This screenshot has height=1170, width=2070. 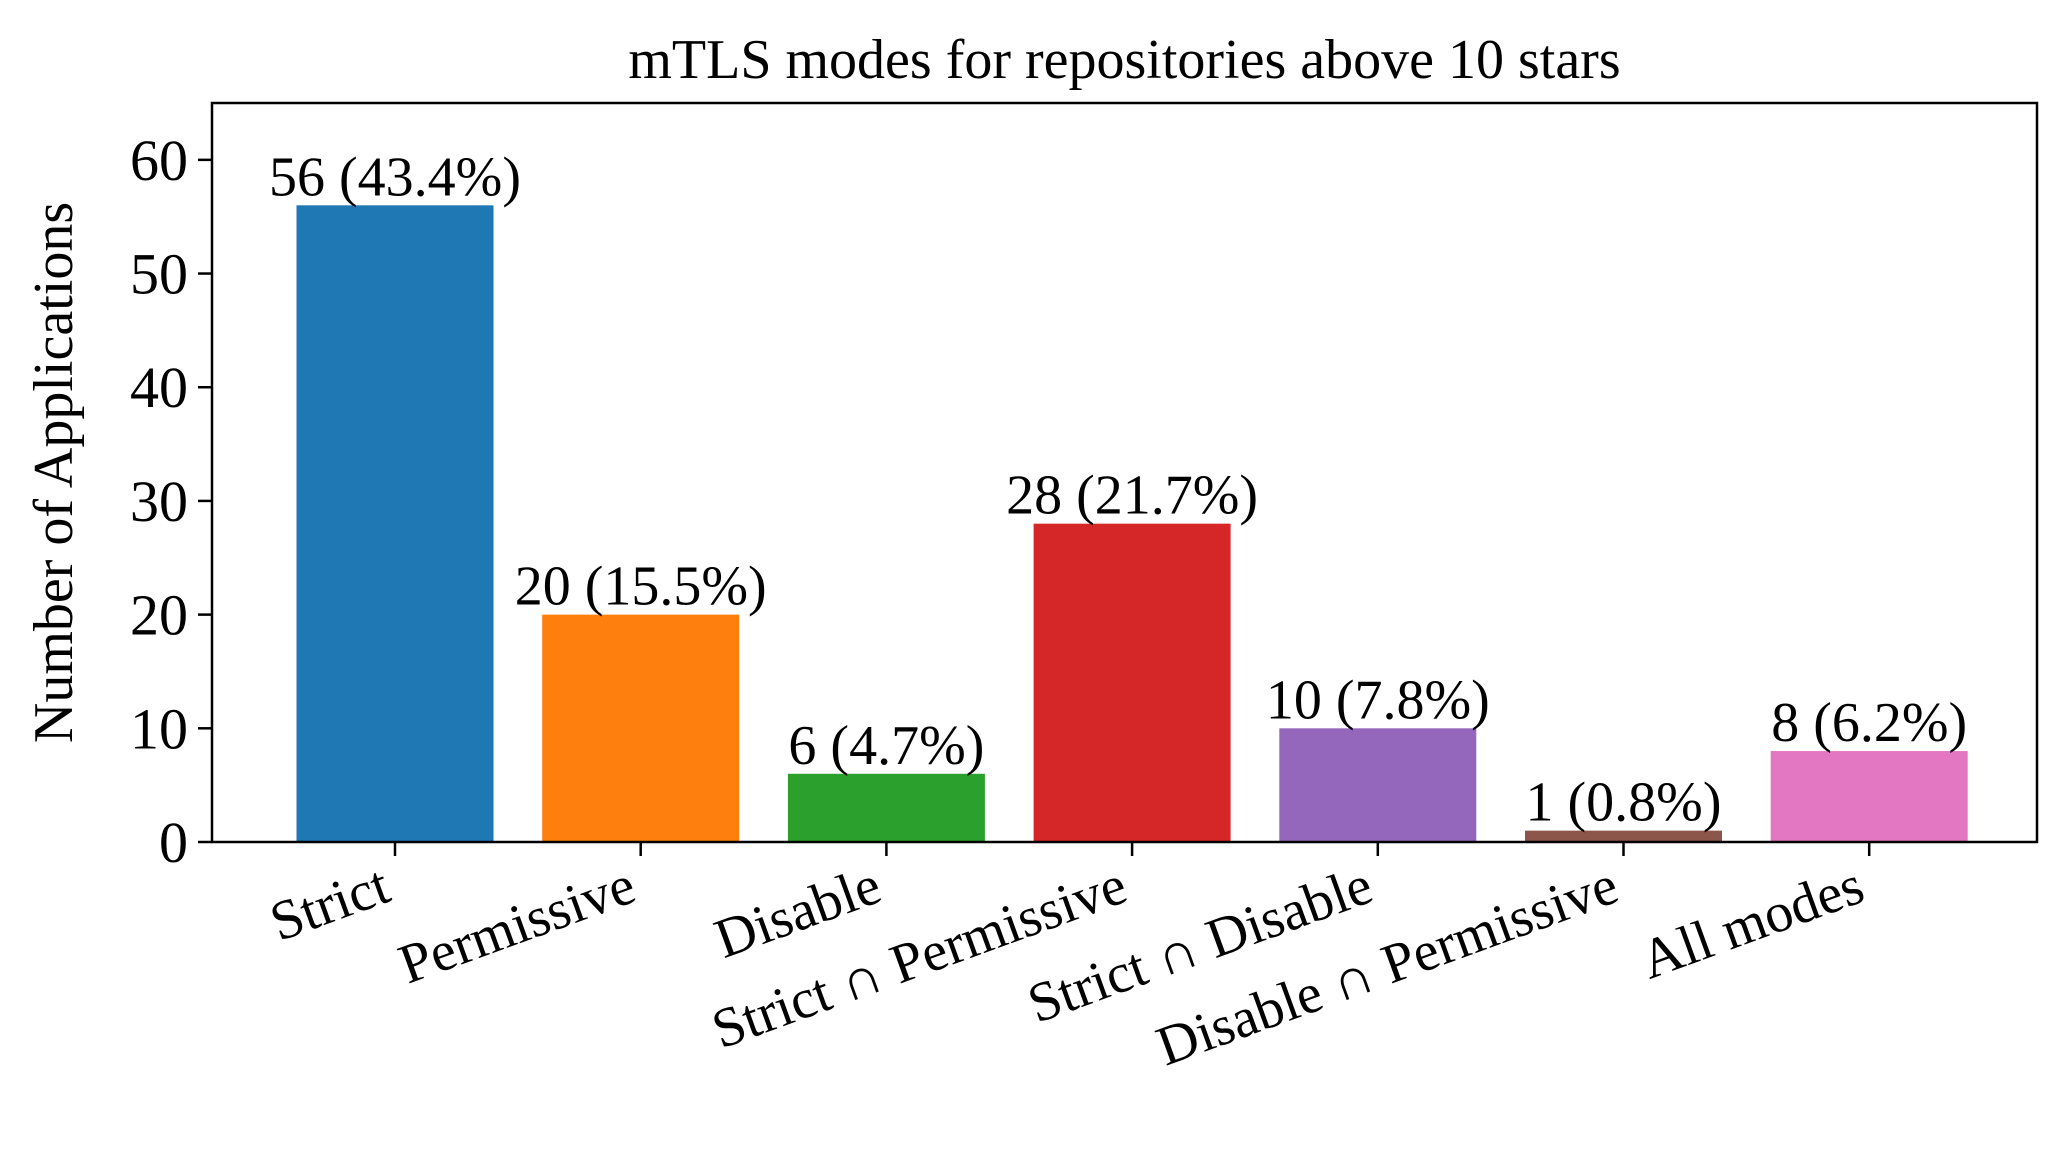 What do you see at coordinates (1378, 785) in the screenshot?
I see `bar-strict-and-disable` at bounding box center [1378, 785].